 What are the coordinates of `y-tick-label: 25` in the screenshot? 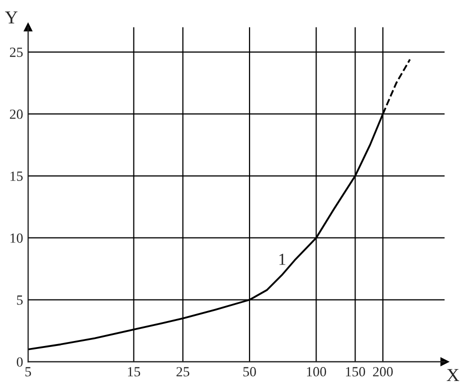 It's located at (16, 52).